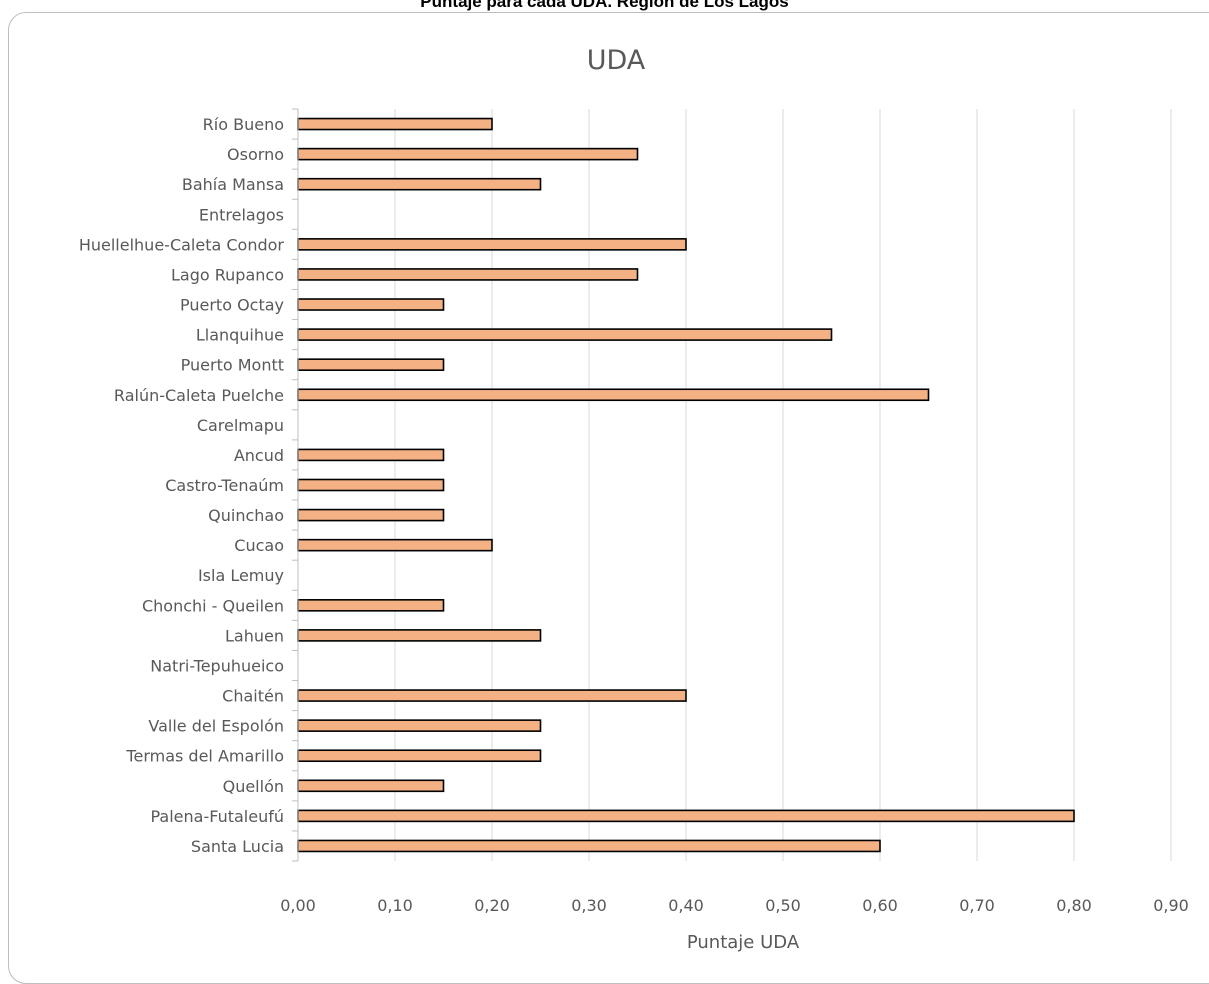  Describe the element at coordinates (241, 575) in the screenshot. I see `category-label: Isla Lemuy` at that location.